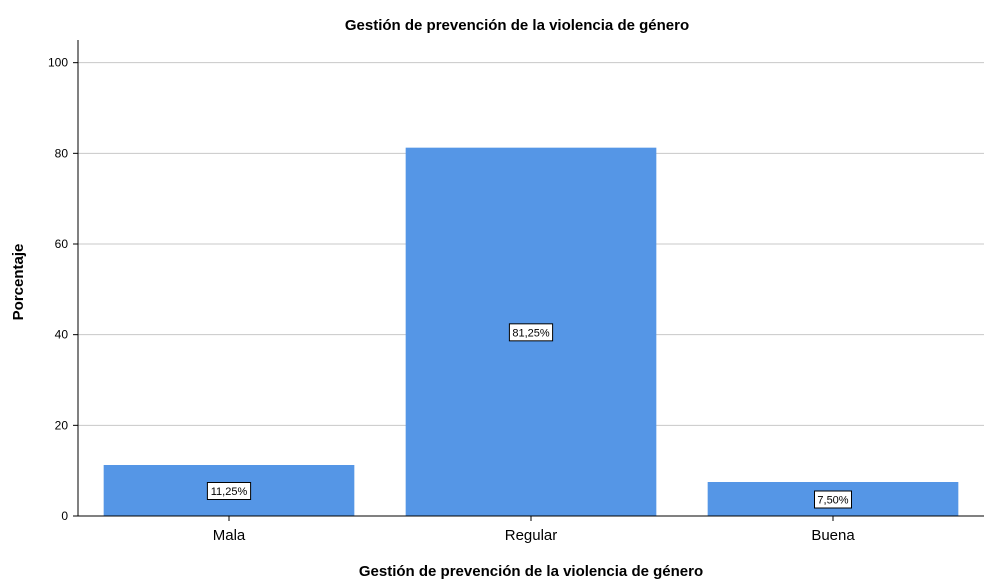 The image size is (985, 583). Describe the element at coordinates (531, 535) in the screenshot. I see `x-tick-label: Regular` at that location.